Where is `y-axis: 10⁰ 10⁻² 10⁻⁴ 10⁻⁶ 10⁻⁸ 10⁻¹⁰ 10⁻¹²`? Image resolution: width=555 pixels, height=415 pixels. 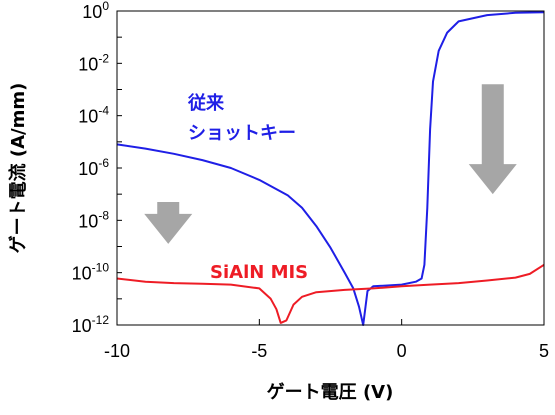 y-axis: 10⁰ 10⁻² 10⁻⁴ 10⁻⁶ 10⁻⁸ 10⁻¹⁰ 10⁻¹² is located at coordinates (97, 168).